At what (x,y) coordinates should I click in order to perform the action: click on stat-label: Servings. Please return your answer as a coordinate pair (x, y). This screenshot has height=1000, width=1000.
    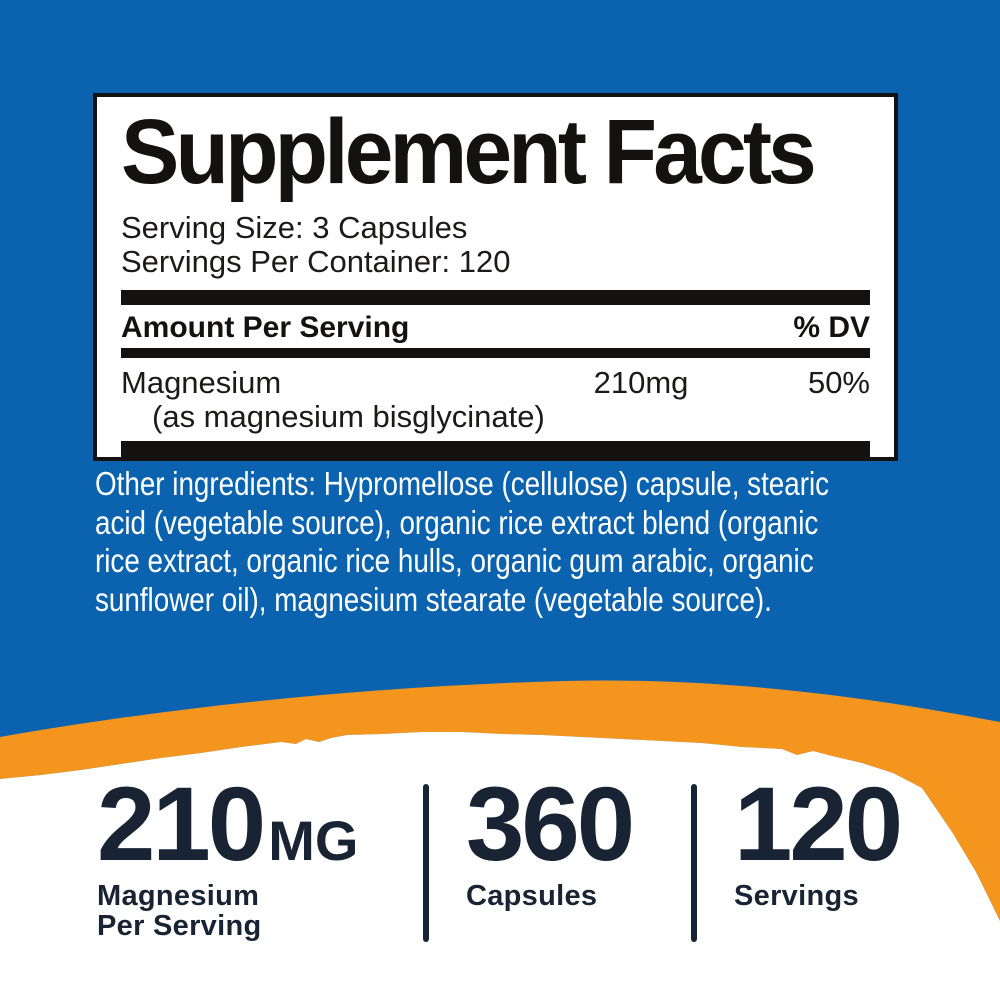
    Looking at the image, I should click on (796, 896).